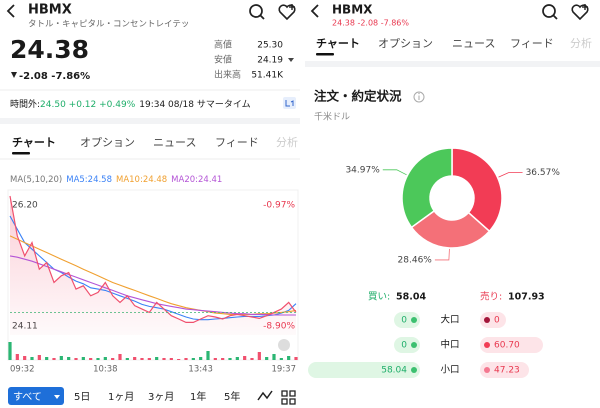 The height and width of the screenshot is (408, 600). I want to click on sell-label: 売り:, so click(491, 297).